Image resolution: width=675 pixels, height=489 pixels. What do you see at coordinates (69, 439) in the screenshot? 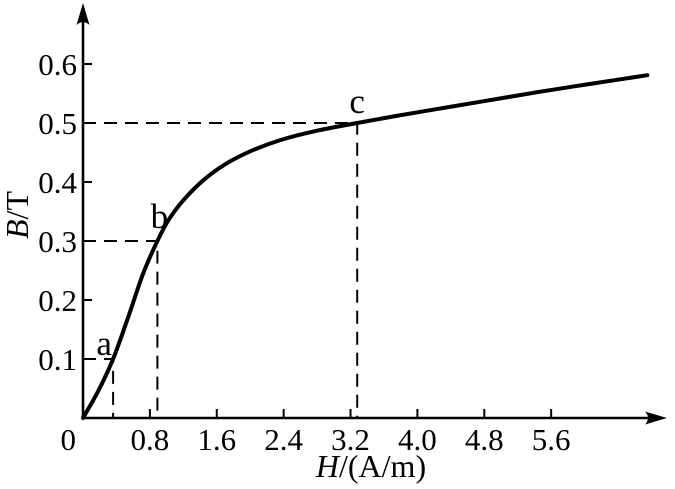
I see `origin-label: 0` at bounding box center [69, 439].